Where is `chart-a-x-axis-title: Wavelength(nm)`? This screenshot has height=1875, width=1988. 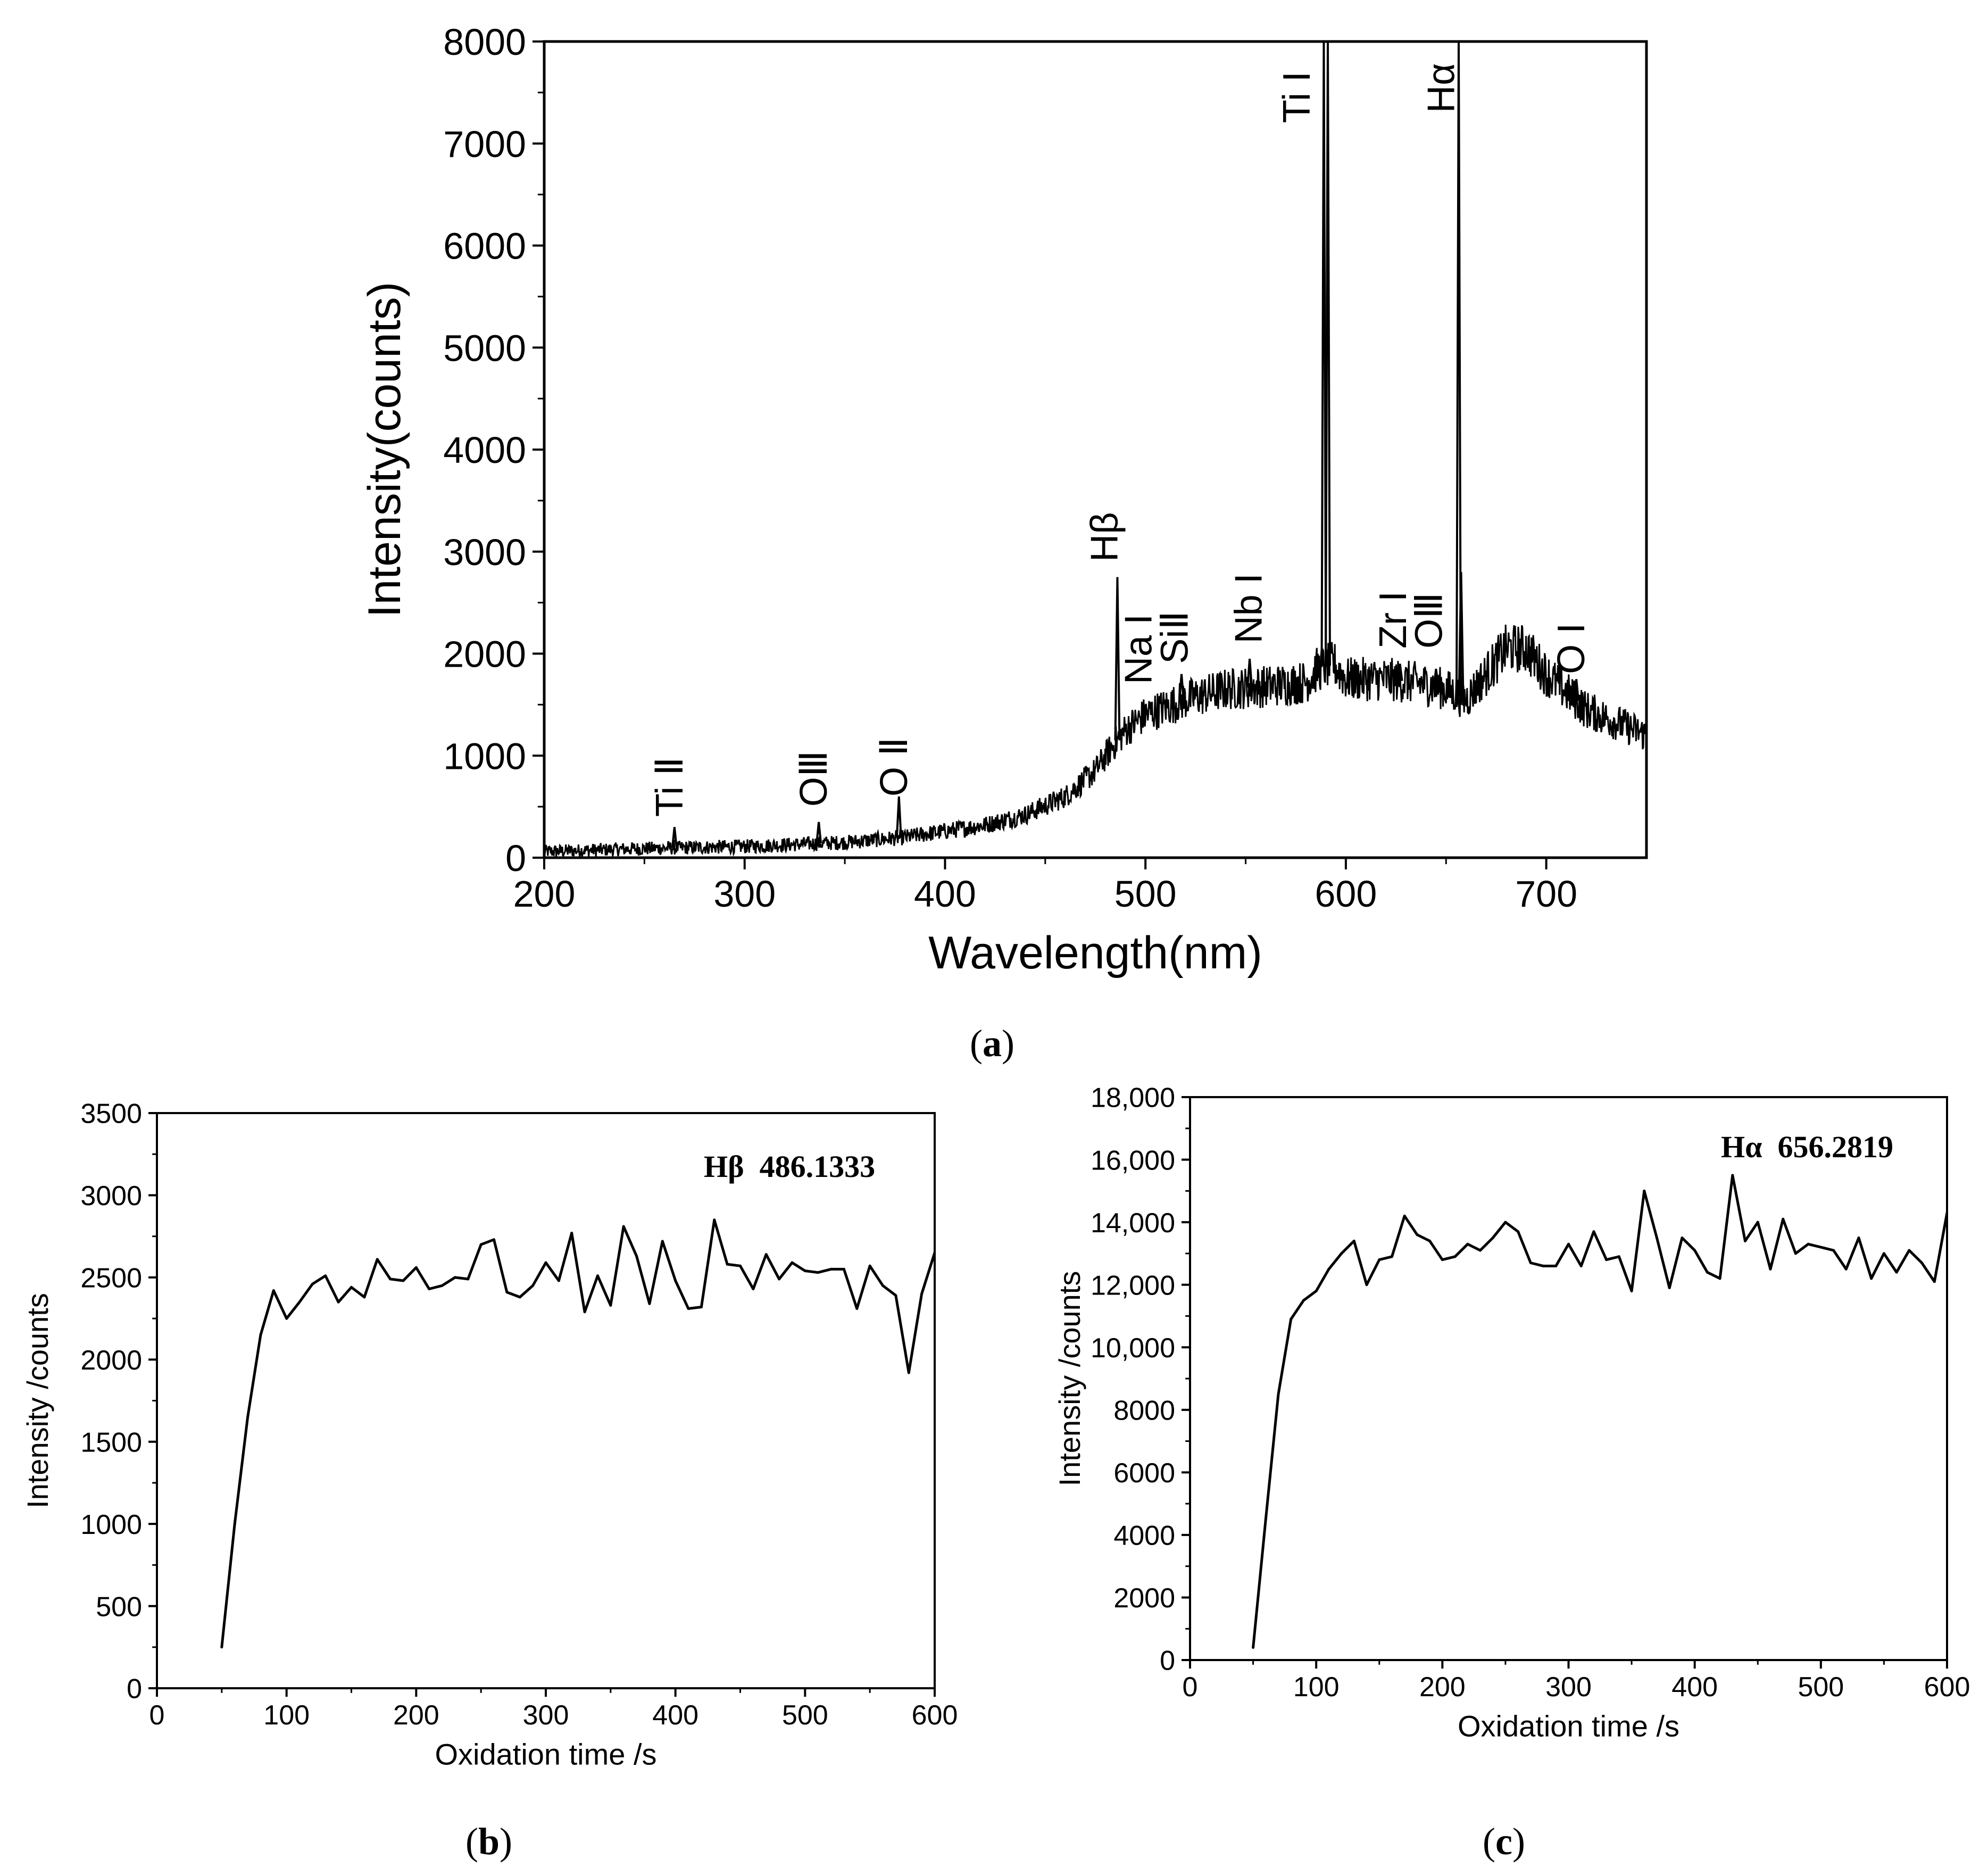 chart-a-x-axis-title: Wavelength(nm) is located at coordinates (1095, 952).